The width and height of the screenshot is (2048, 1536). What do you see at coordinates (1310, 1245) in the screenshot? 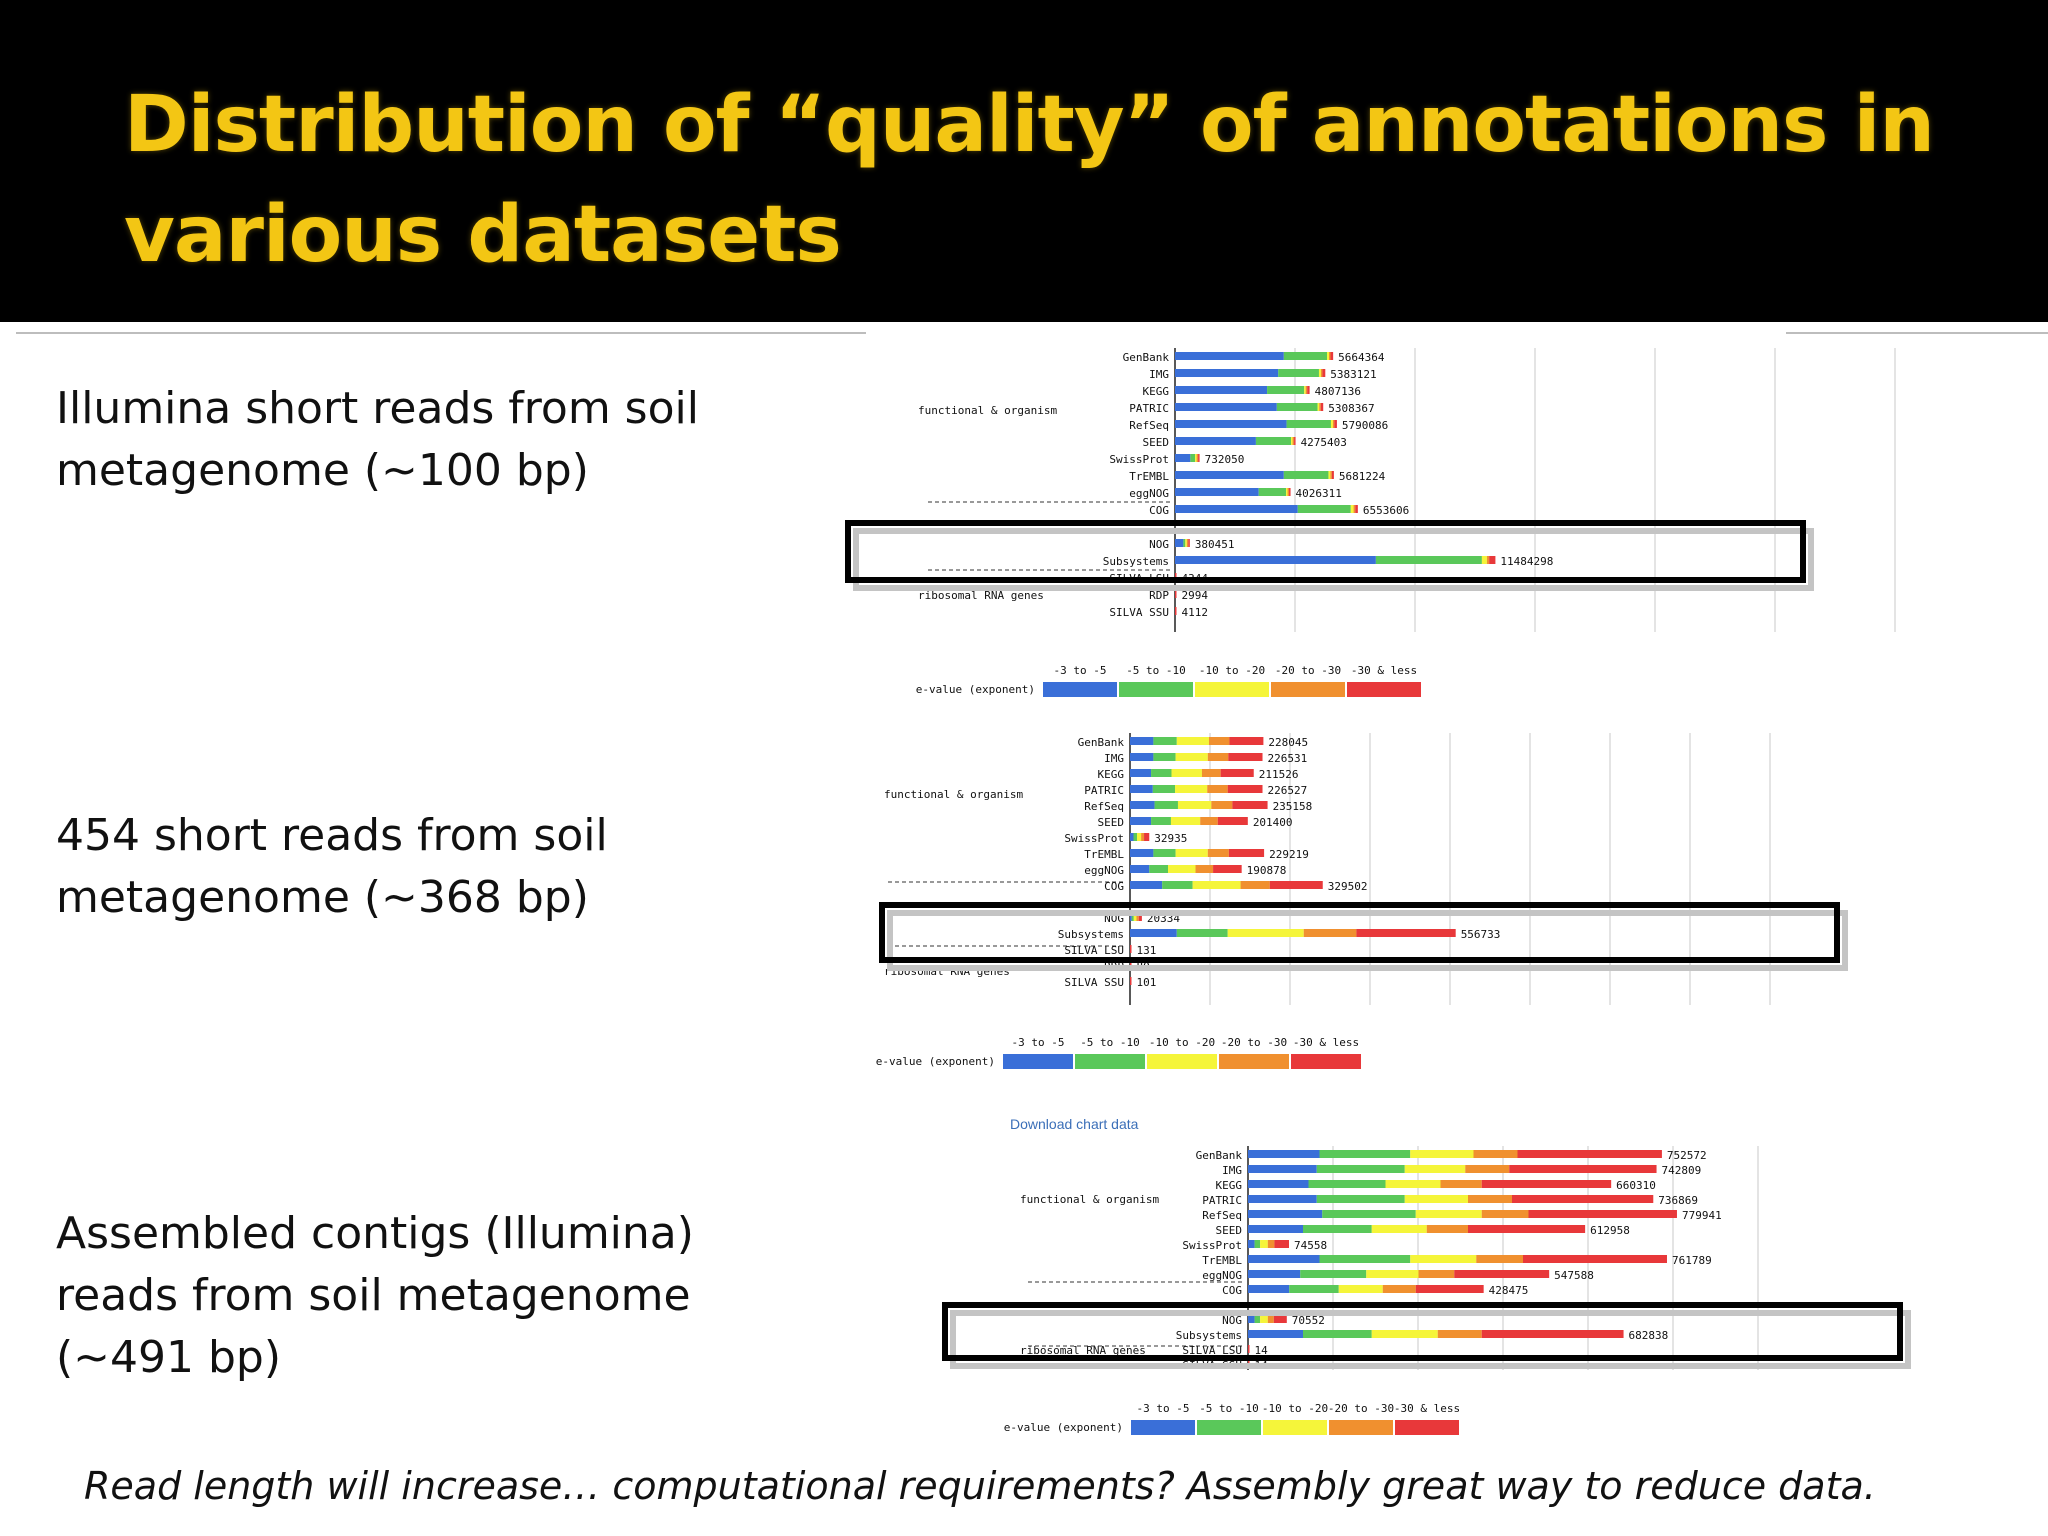
I see `bar-total-label: 74558` at bounding box center [1310, 1245].